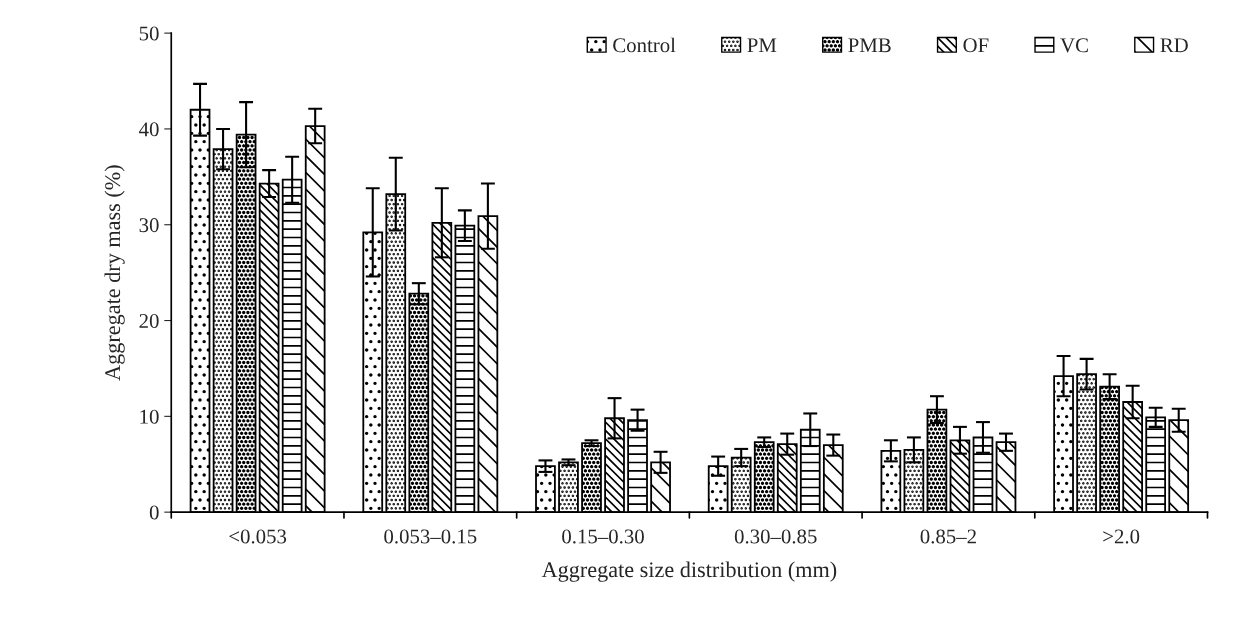 Image resolution: width=1241 pixels, height=637 pixels. I want to click on y-axis-title: Aggregate dry mass (%), so click(114, 273).